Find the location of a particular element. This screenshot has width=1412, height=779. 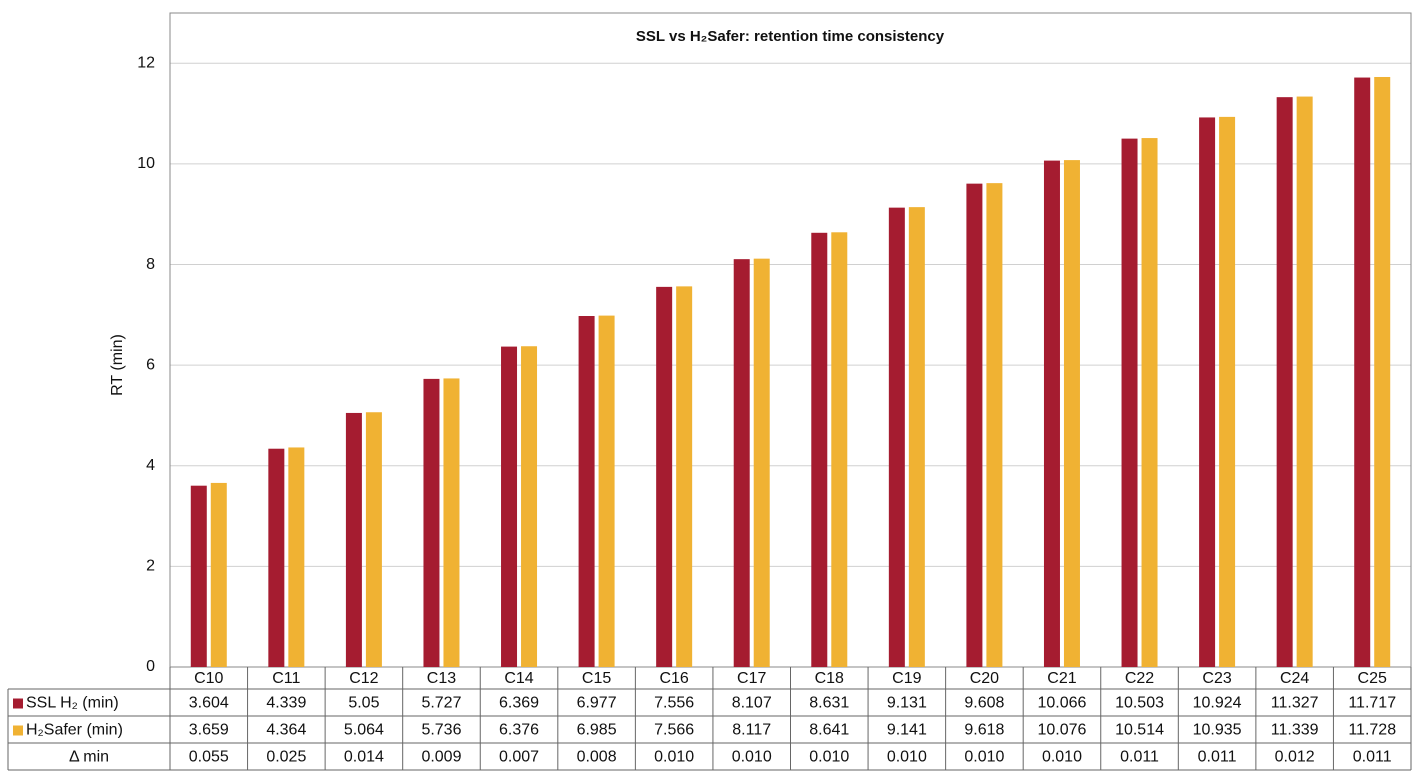

table-cell: 10.066 is located at coordinates (1062, 703).